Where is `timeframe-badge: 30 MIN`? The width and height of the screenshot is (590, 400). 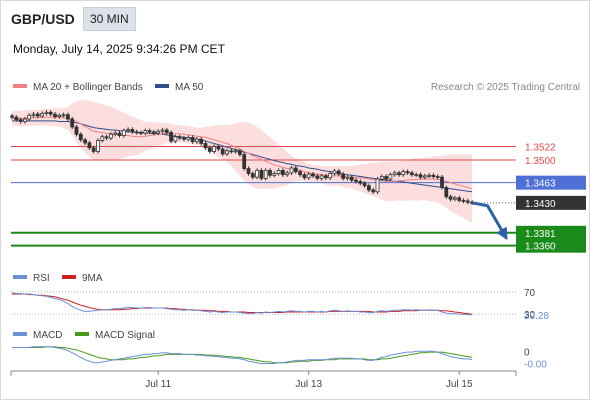 timeframe-badge: 30 MIN is located at coordinates (109, 19).